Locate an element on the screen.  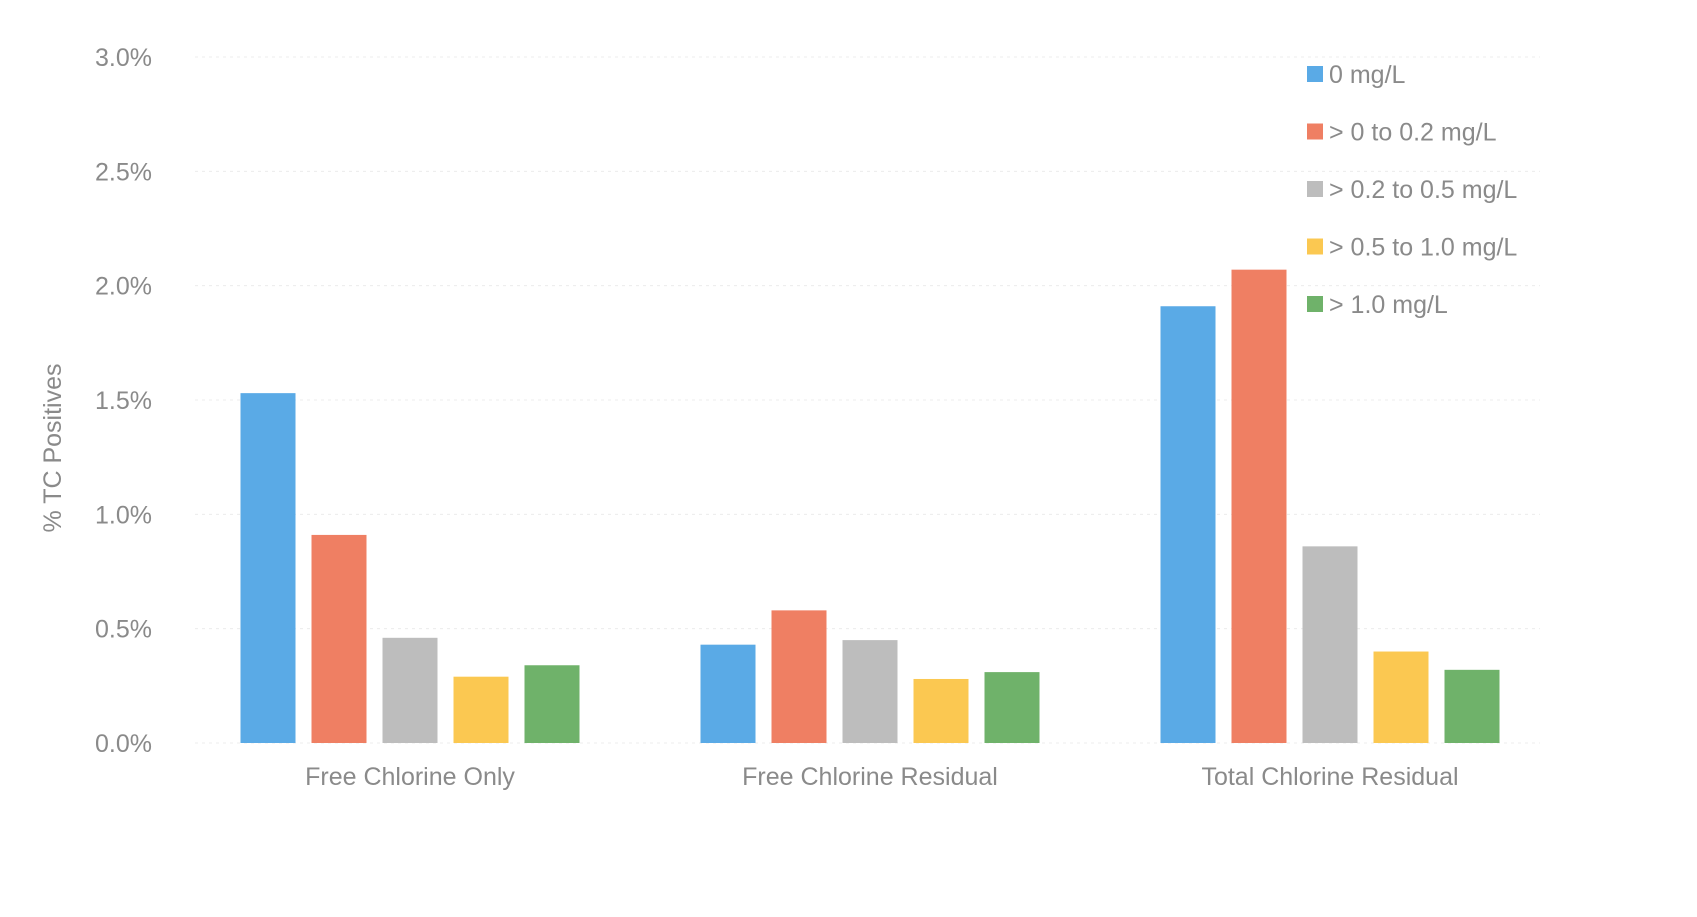
x-tick-label: Free Chlorine Only is located at coordinates (410, 777).